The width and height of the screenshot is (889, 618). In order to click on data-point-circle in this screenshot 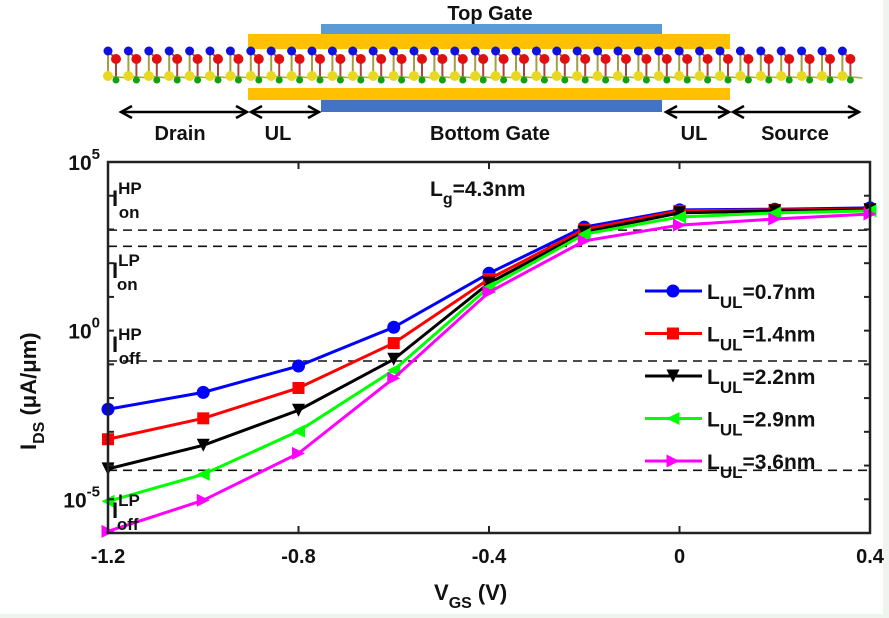, I will do `click(673, 291)`.